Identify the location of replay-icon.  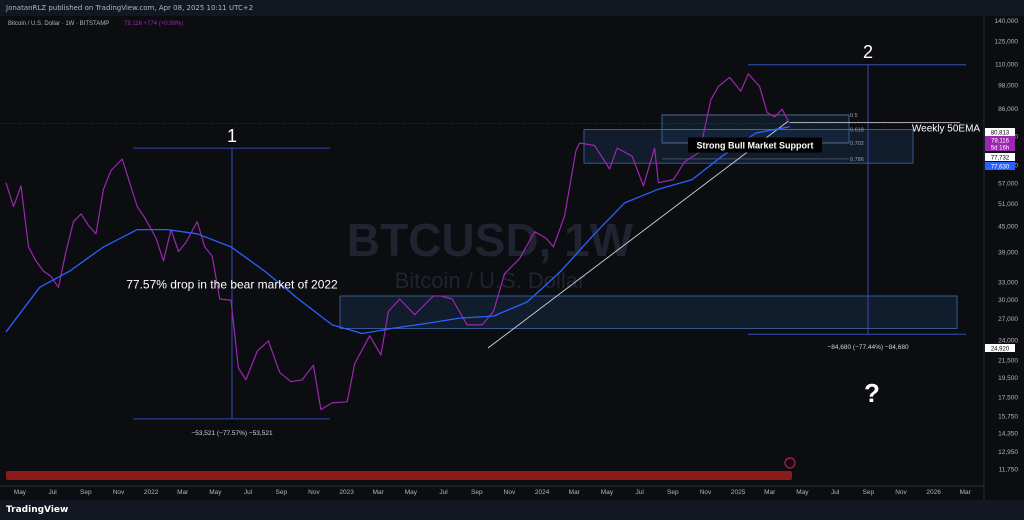
(790, 463).